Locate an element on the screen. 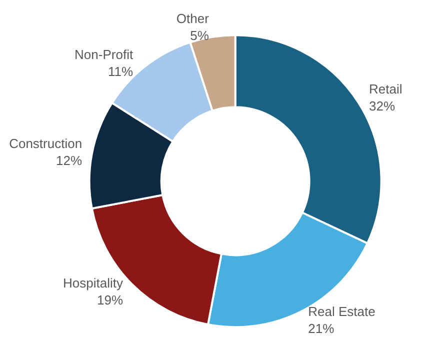  slice-label: Other is located at coordinates (193, 18).